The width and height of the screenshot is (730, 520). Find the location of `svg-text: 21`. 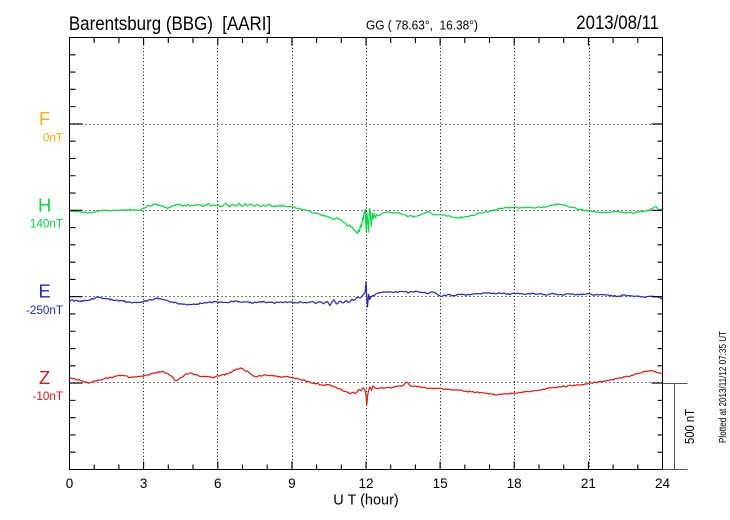

svg-text: 21 is located at coordinates (588, 483).